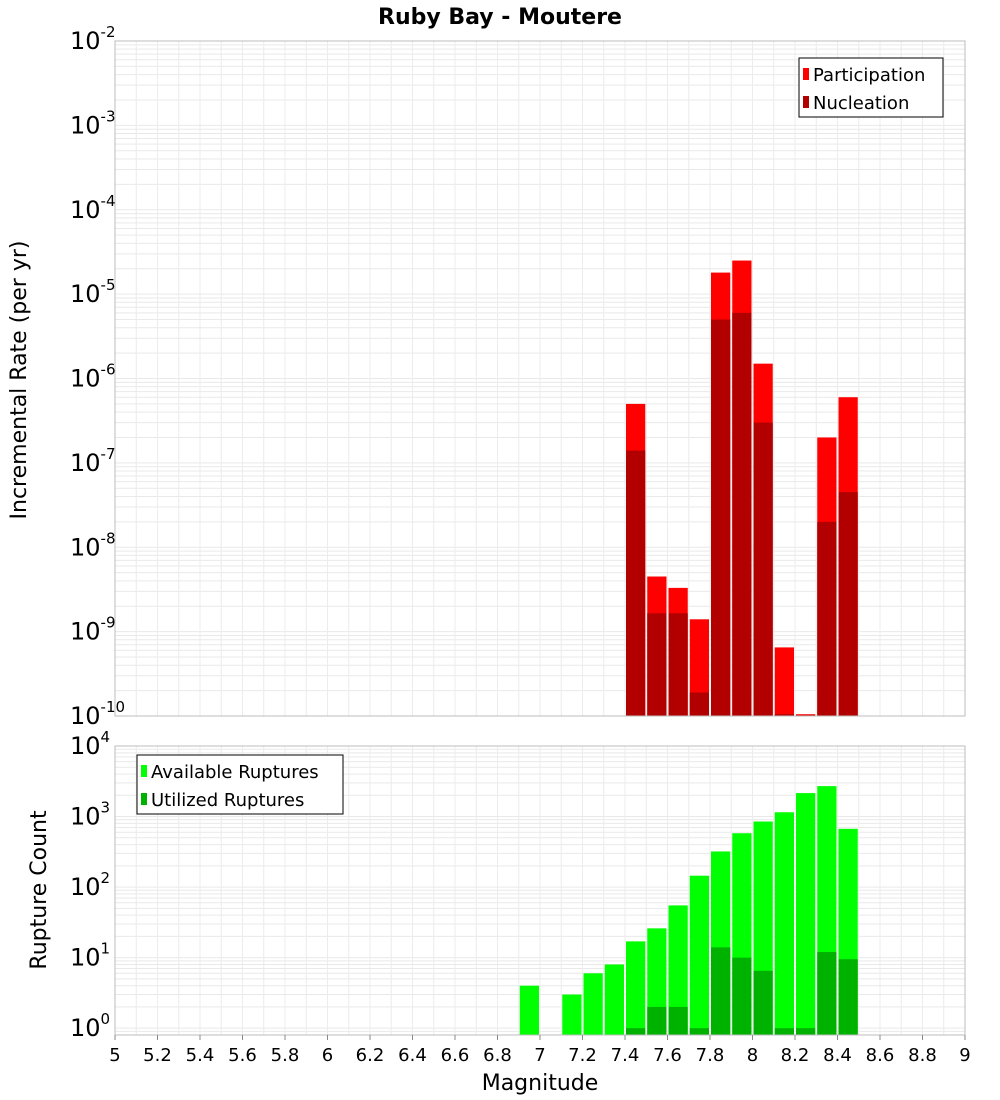 Image resolution: width=1000 pixels, height=1100 pixels. Describe the element at coordinates (370, 1055) in the screenshot. I see `x-tick-label: 6.2` at that location.